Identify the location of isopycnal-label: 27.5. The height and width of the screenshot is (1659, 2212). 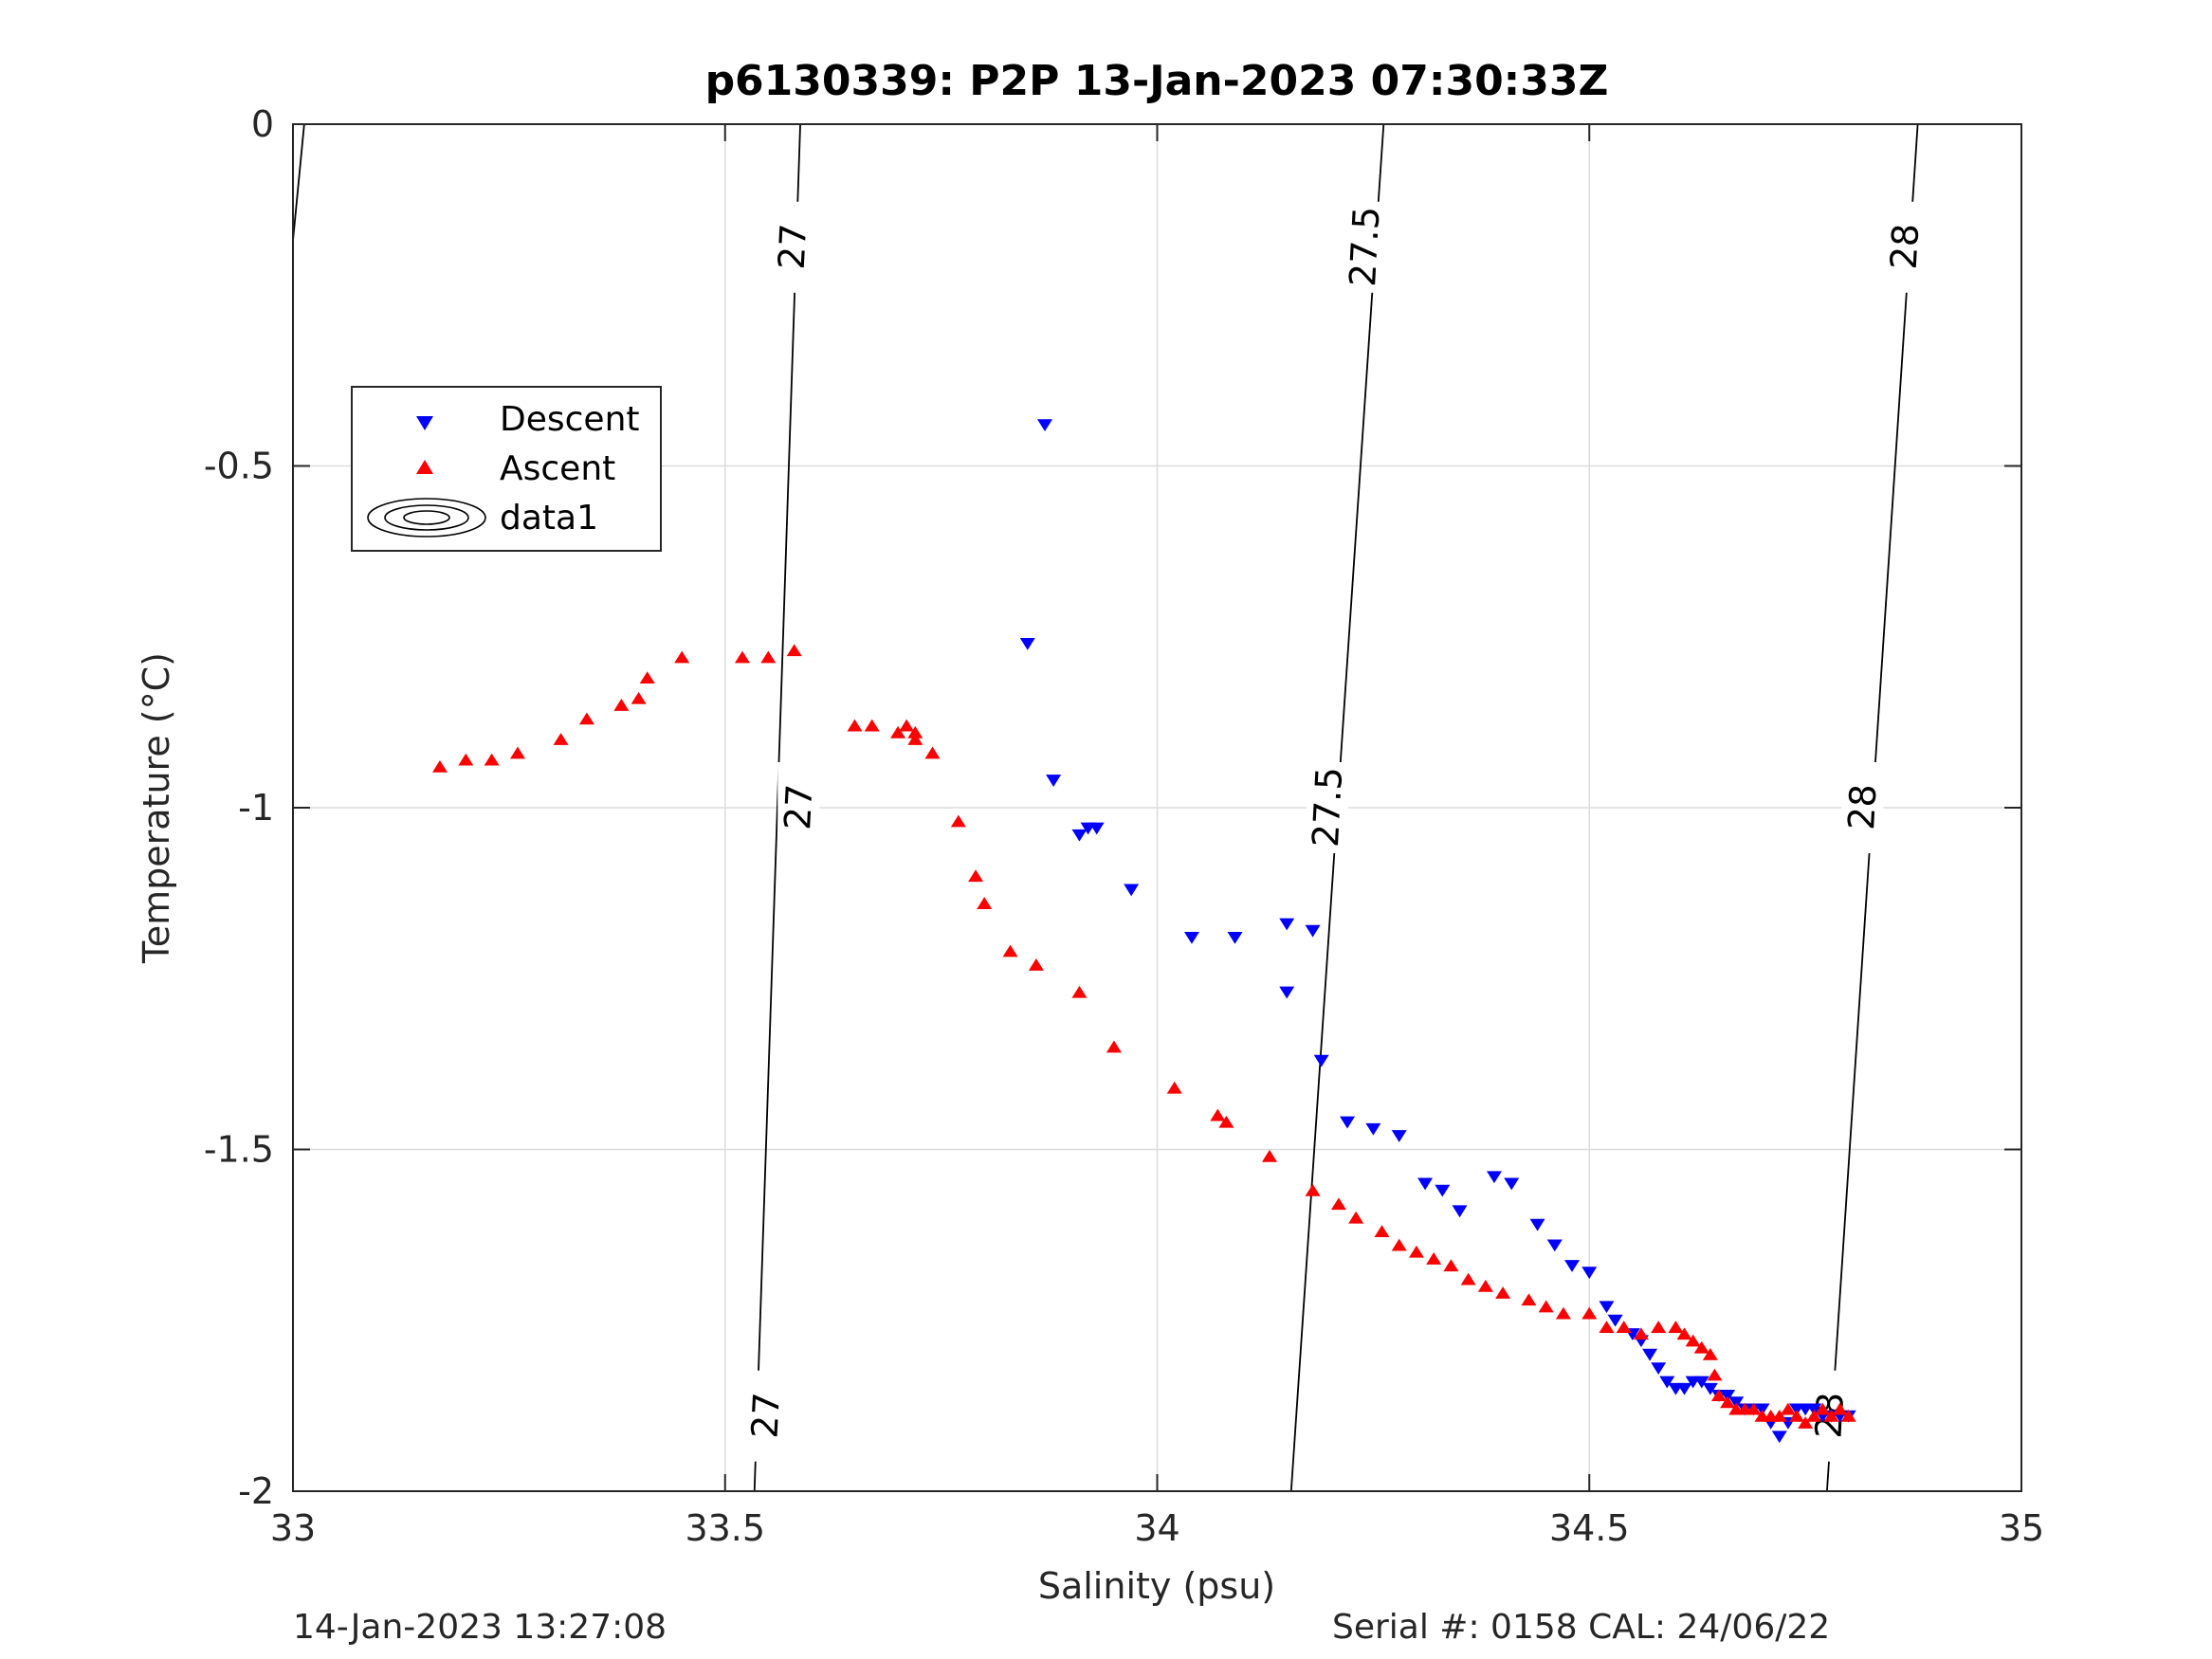
(1327, 807).